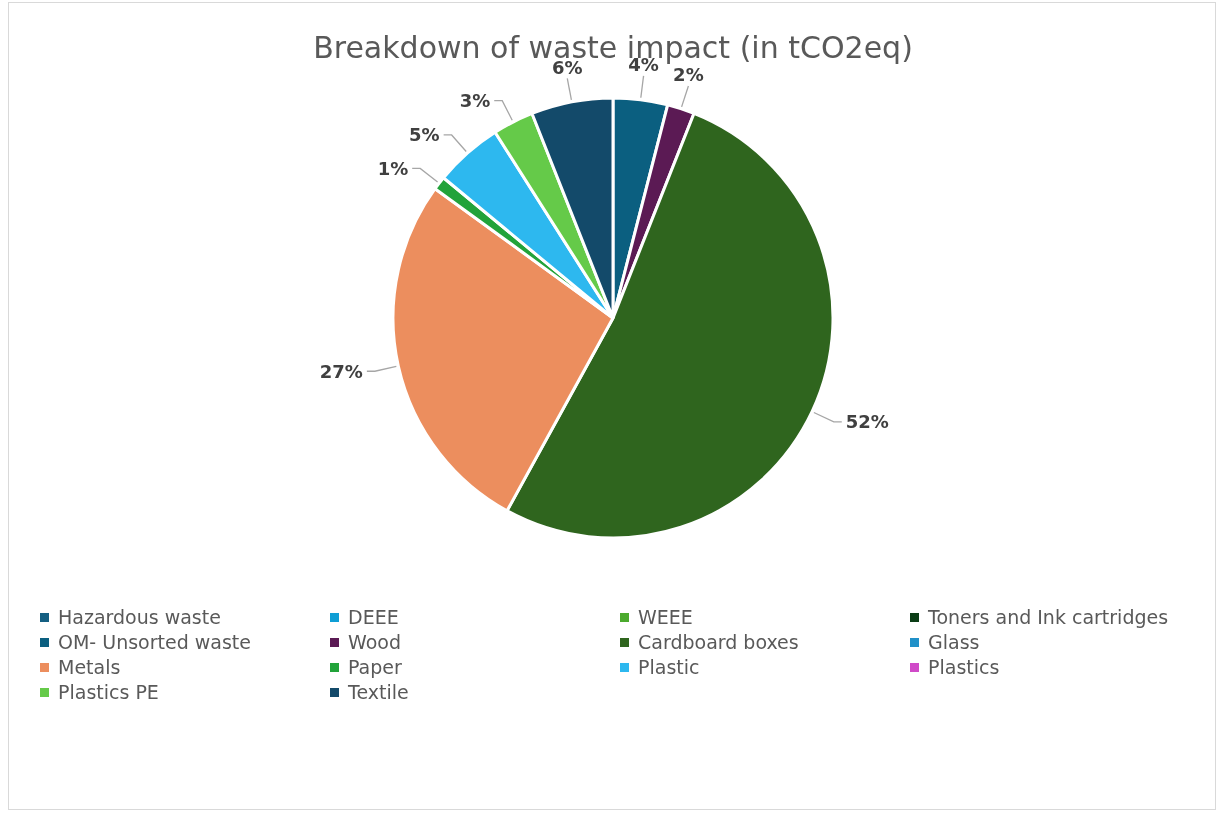  I want to click on legend-label: WEEE, so click(665, 617).